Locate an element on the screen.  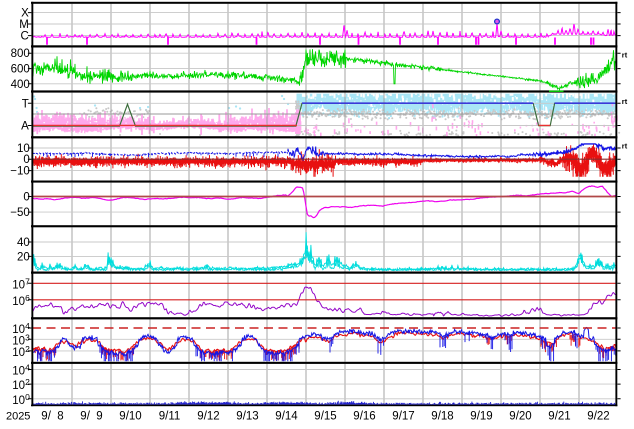
svg-text: −10 is located at coordinates (20, 172).